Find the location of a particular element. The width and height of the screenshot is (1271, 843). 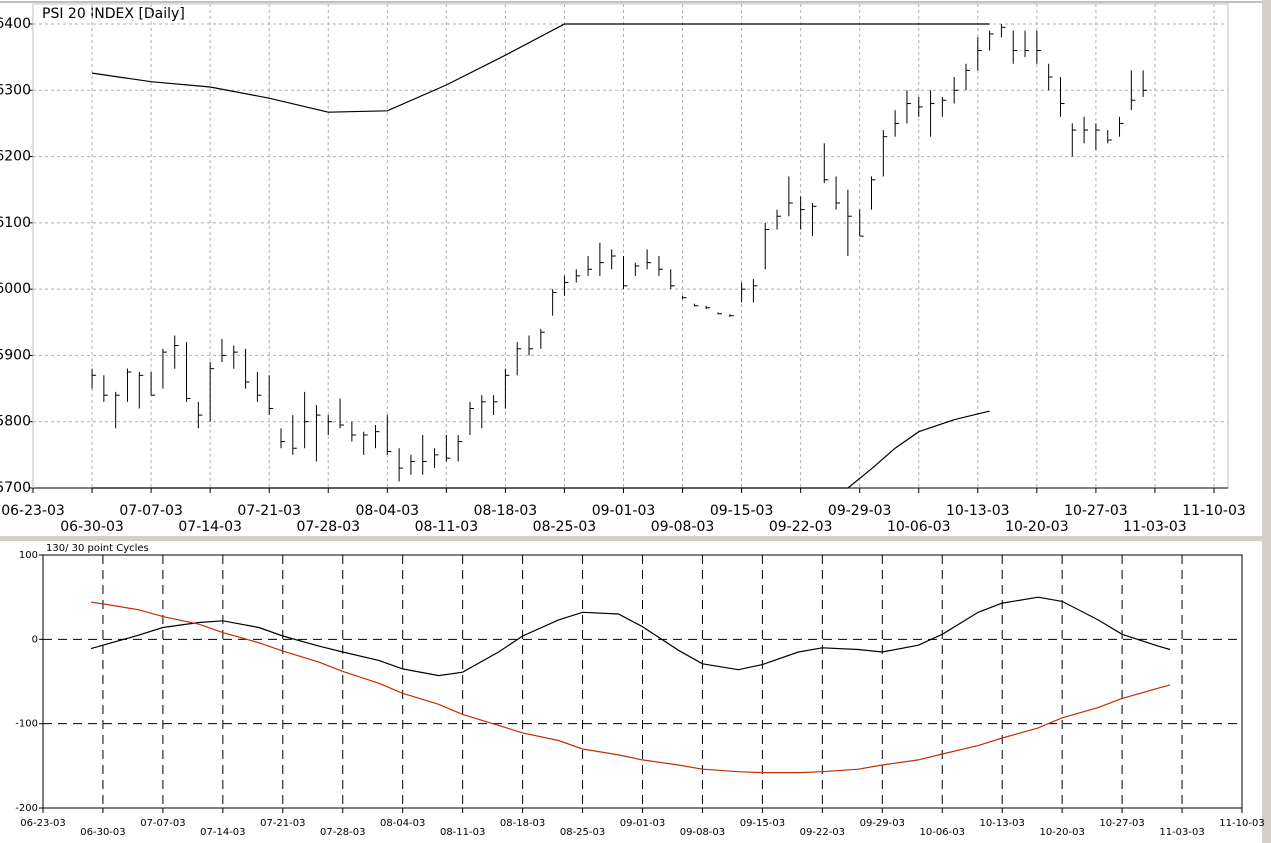

y-tick-label: 6300 is located at coordinates (15, 90).